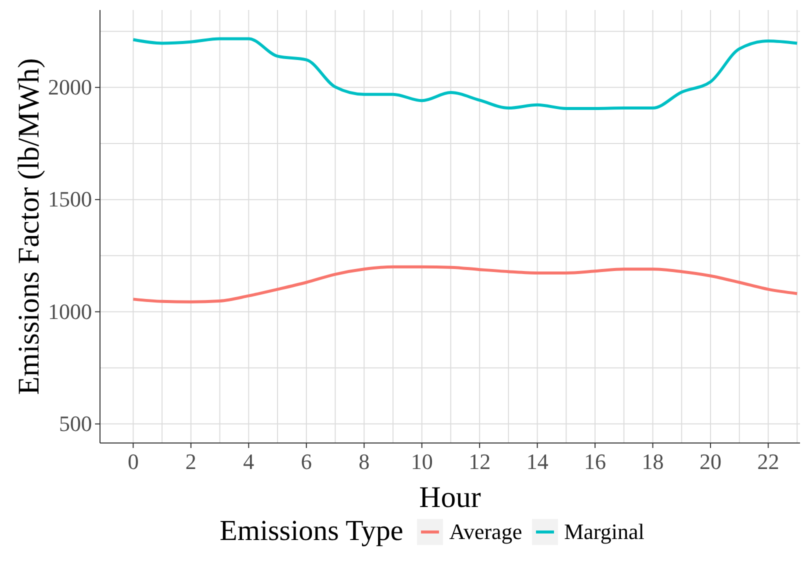  I want to click on y-tick-label: 500, so click(75, 423).